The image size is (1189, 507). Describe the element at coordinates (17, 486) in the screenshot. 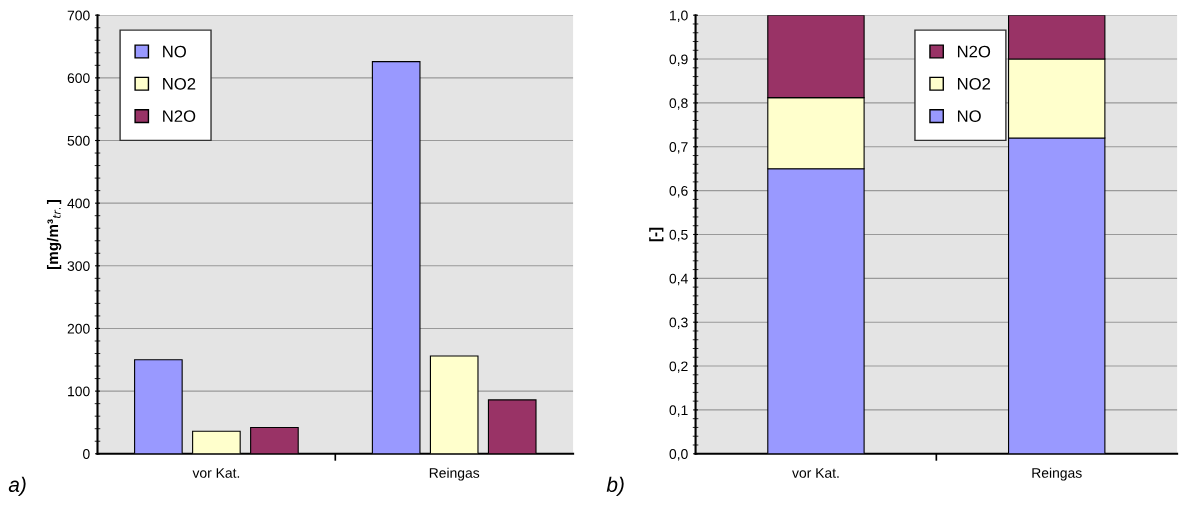

I see `text: a)` at that location.